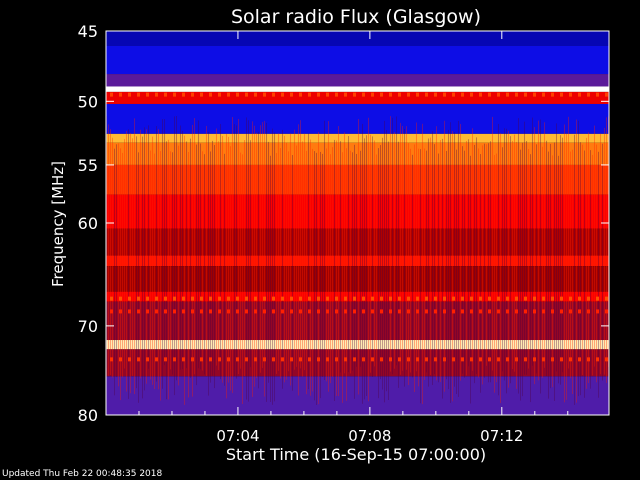 Image resolution: width=640 pixels, height=480 pixels. Describe the element at coordinates (356, 454) in the screenshot. I see `x-axis-label: Start Time (16-Sep-15 07:00:00)` at that location.